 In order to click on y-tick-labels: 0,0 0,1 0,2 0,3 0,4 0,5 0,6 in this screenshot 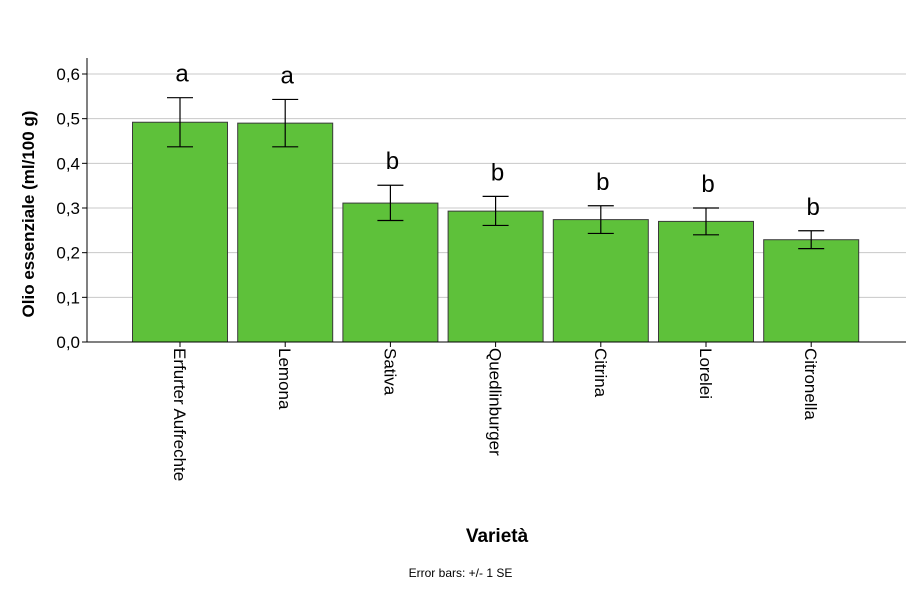, I will do `click(71, 208)`.